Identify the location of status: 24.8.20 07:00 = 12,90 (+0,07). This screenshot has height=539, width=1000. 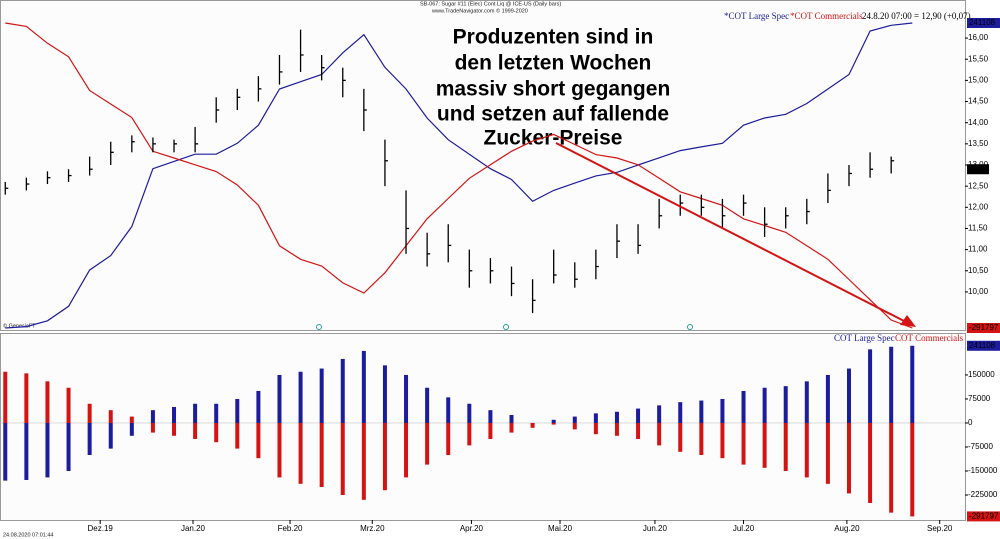
(916, 16).